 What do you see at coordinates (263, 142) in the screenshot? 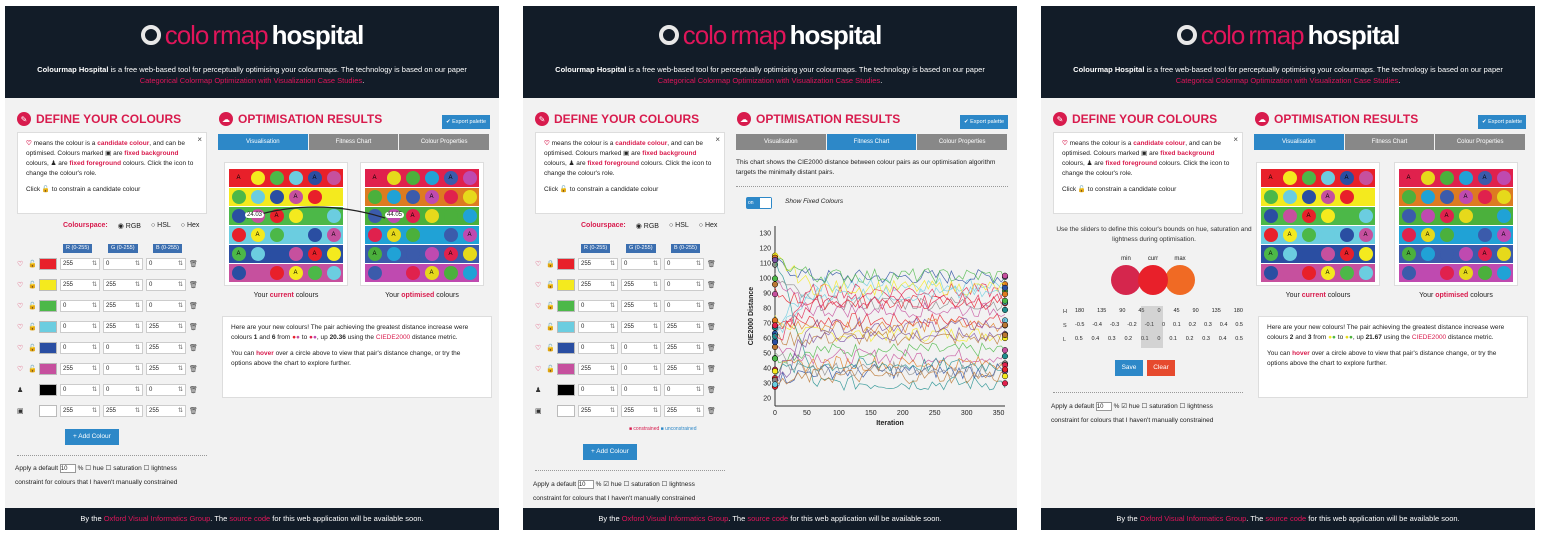
I see `tab-visualisation: Visualisation` at bounding box center [263, 142].